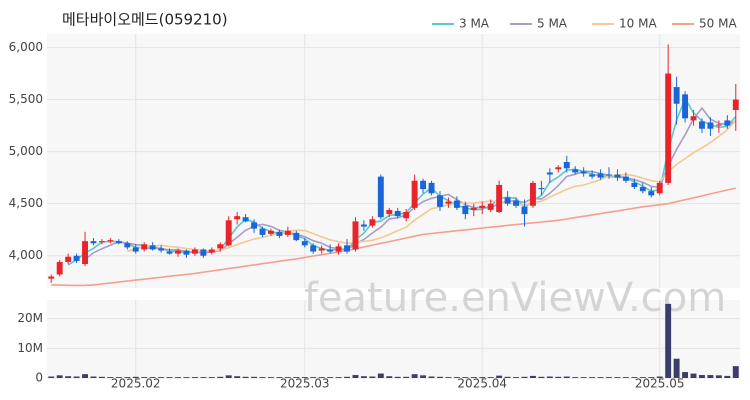  Describe the element at coordinates (638, 24) in the screenshot. I see `legend-label: 10 MA` at that location.